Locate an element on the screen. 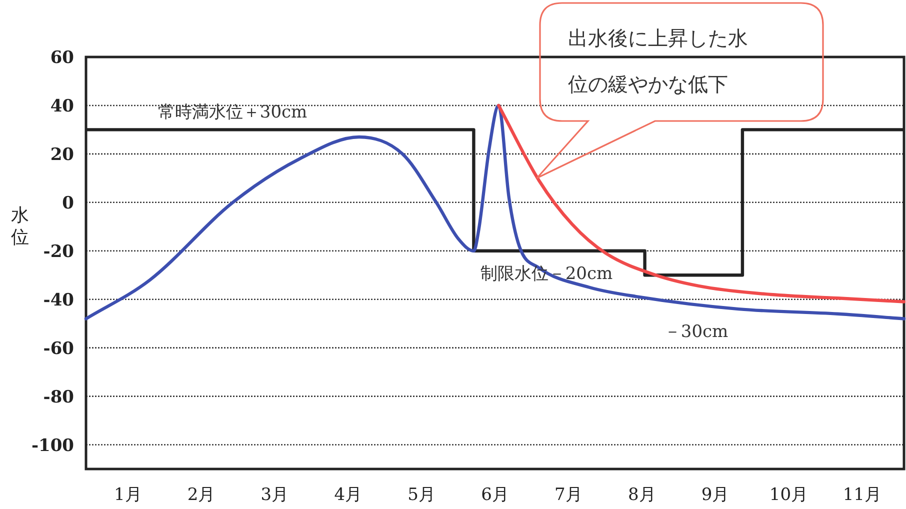  x-tick-label: 6月 is located at coordinates (495, 495).